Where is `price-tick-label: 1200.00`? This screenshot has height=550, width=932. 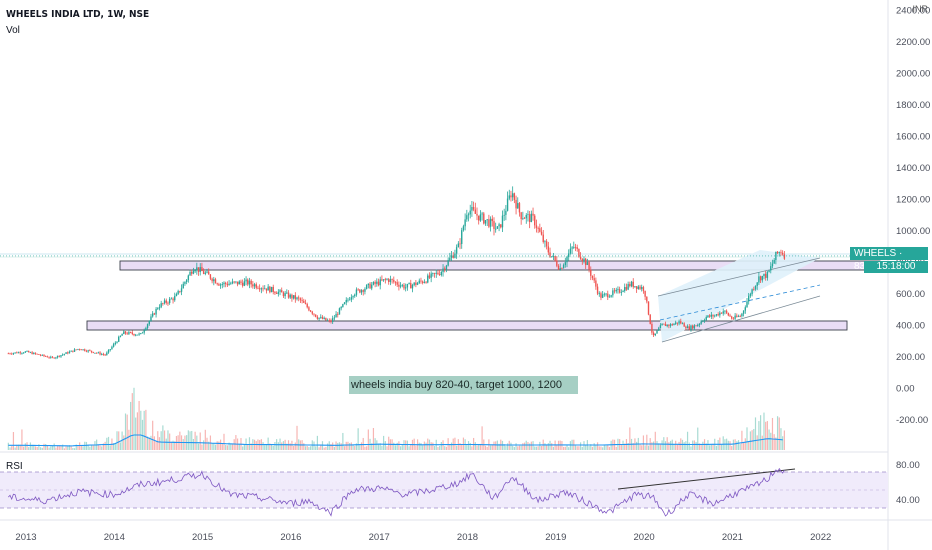
price-tick-label: 1200.00 is located at coordinates (913, 200).